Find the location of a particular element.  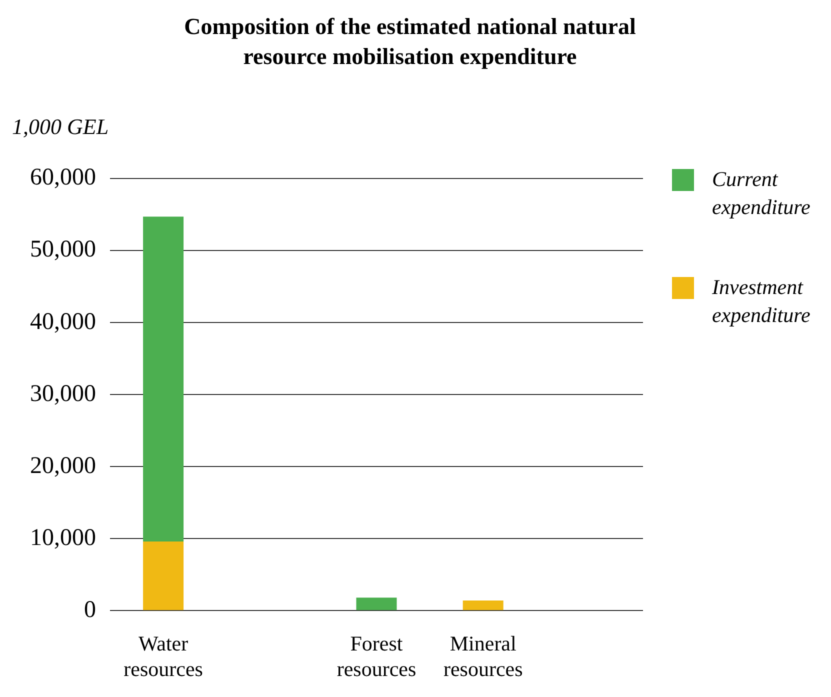

legend-label: Investment expenditure is located at coordinates (762, 301).